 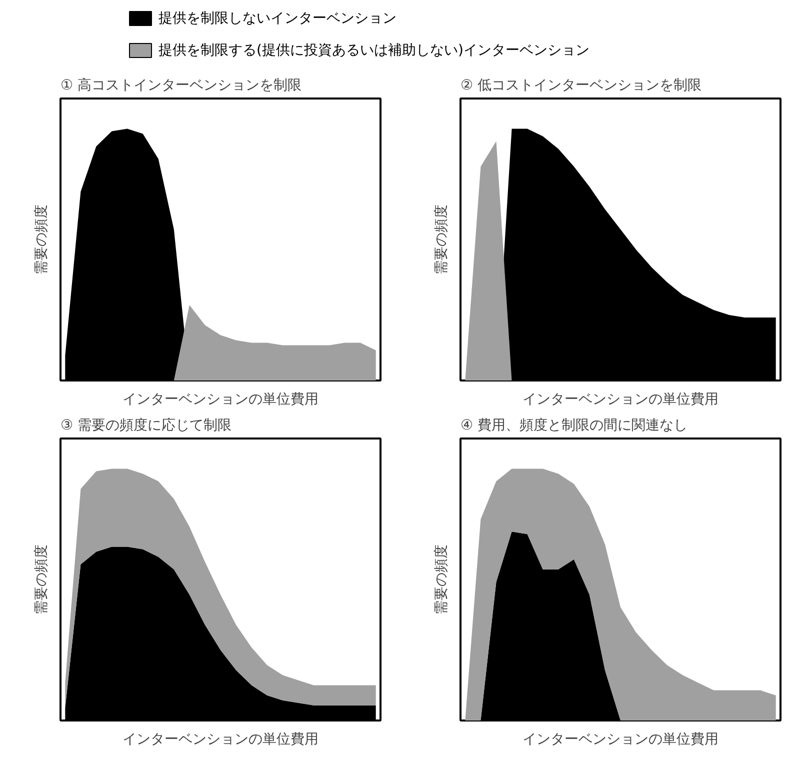 I want to click on legend-label: 提供を制限する(提供に投資あるいは補助しない)インターベンション, so click(x=374, y=50).